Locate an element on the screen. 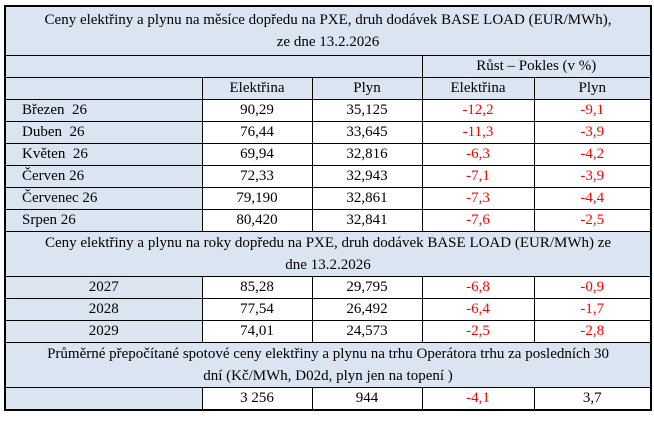  electricity-change-pct: -2,5 is located at coordinates (478, 331).